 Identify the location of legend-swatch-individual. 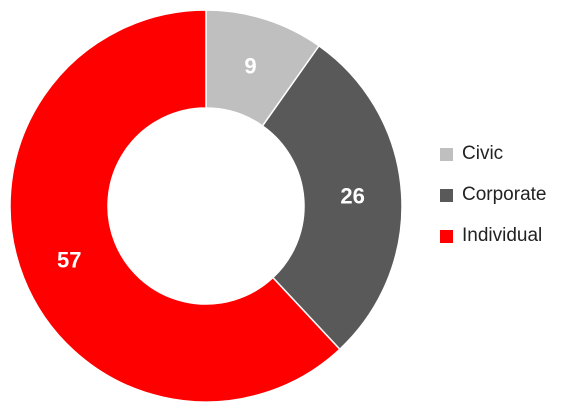
(446, 236).